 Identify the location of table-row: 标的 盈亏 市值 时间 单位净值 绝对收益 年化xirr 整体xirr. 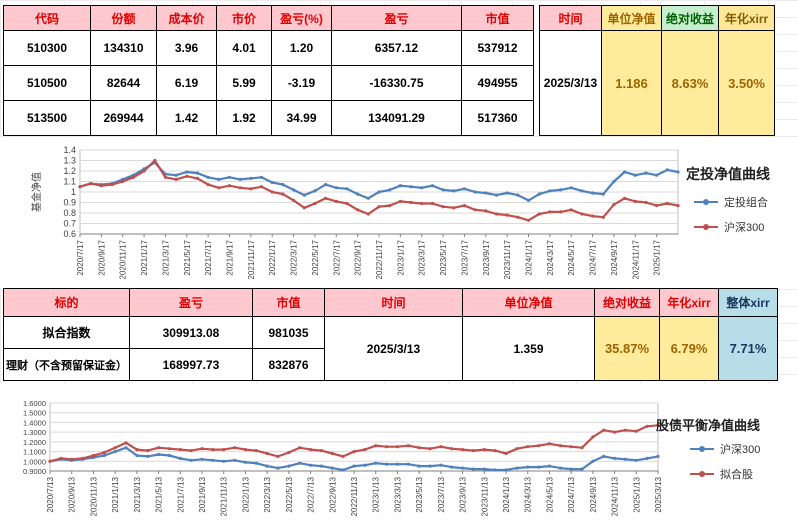
(390, 302).